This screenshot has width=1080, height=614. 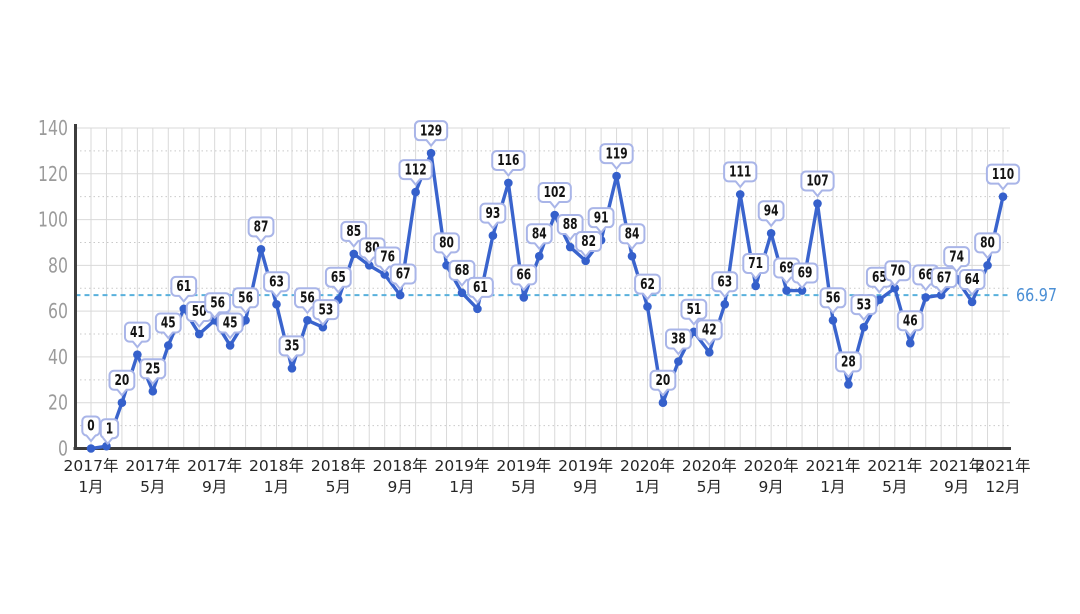 What do you see at coordinates (416, 169) in the screenshot?
I see `bubble-value-text: 112` at bounding box center [416, 169].